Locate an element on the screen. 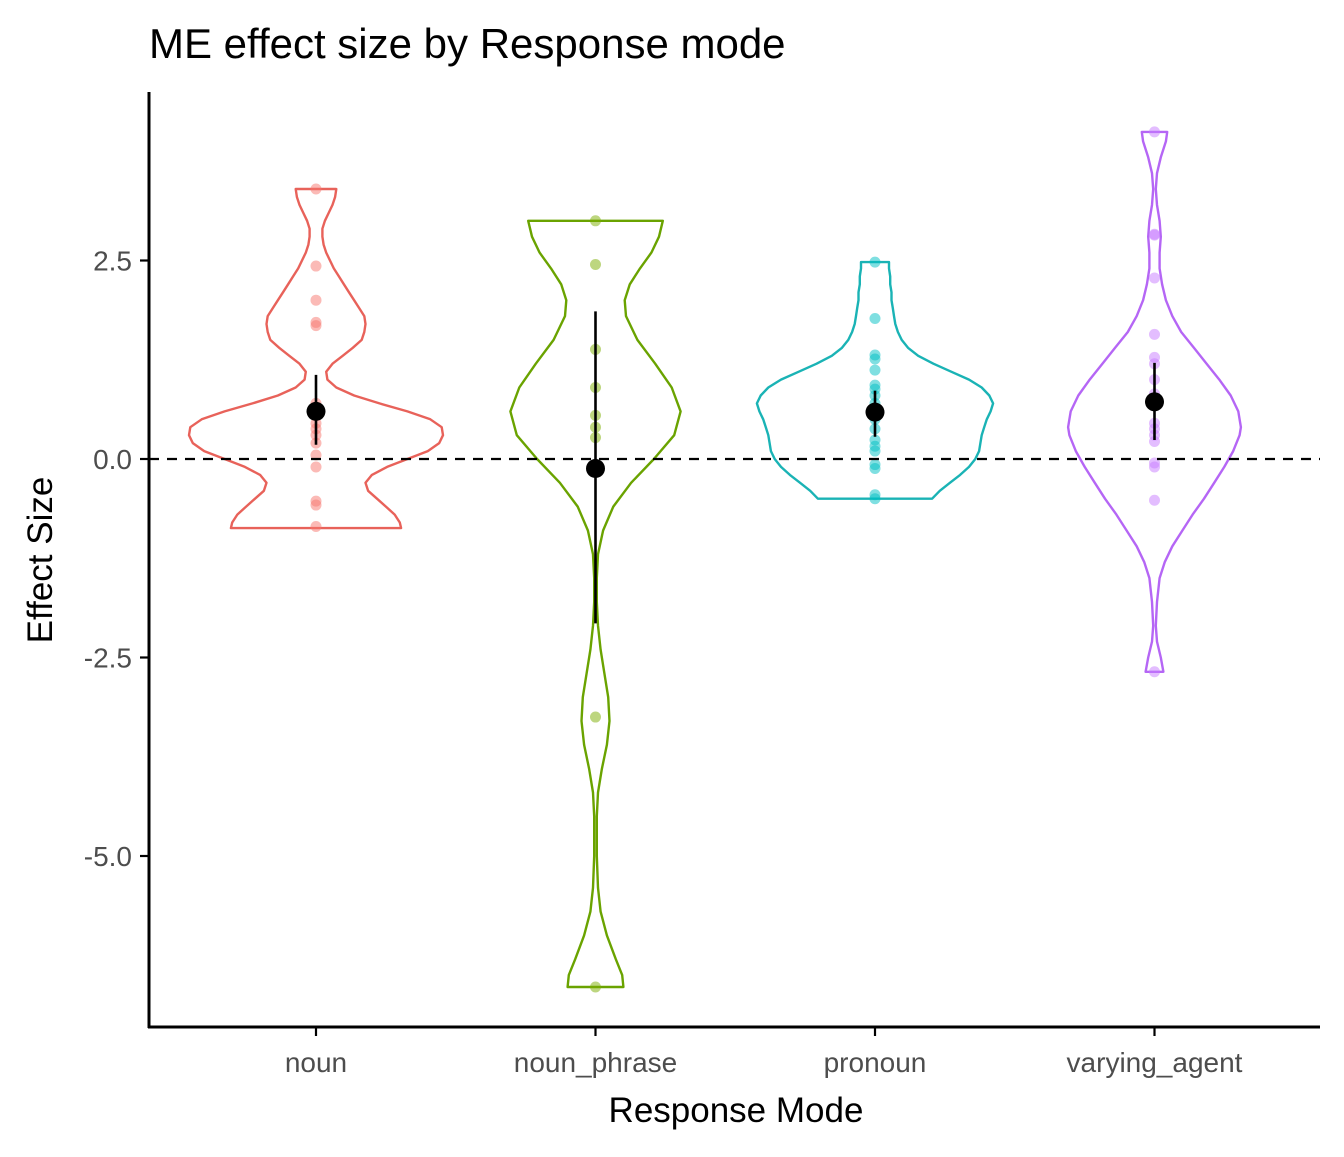 This screenshot has height=1157, width=1344. chart-title: ME effect size by Response mode is located at coordinates (467, 43).